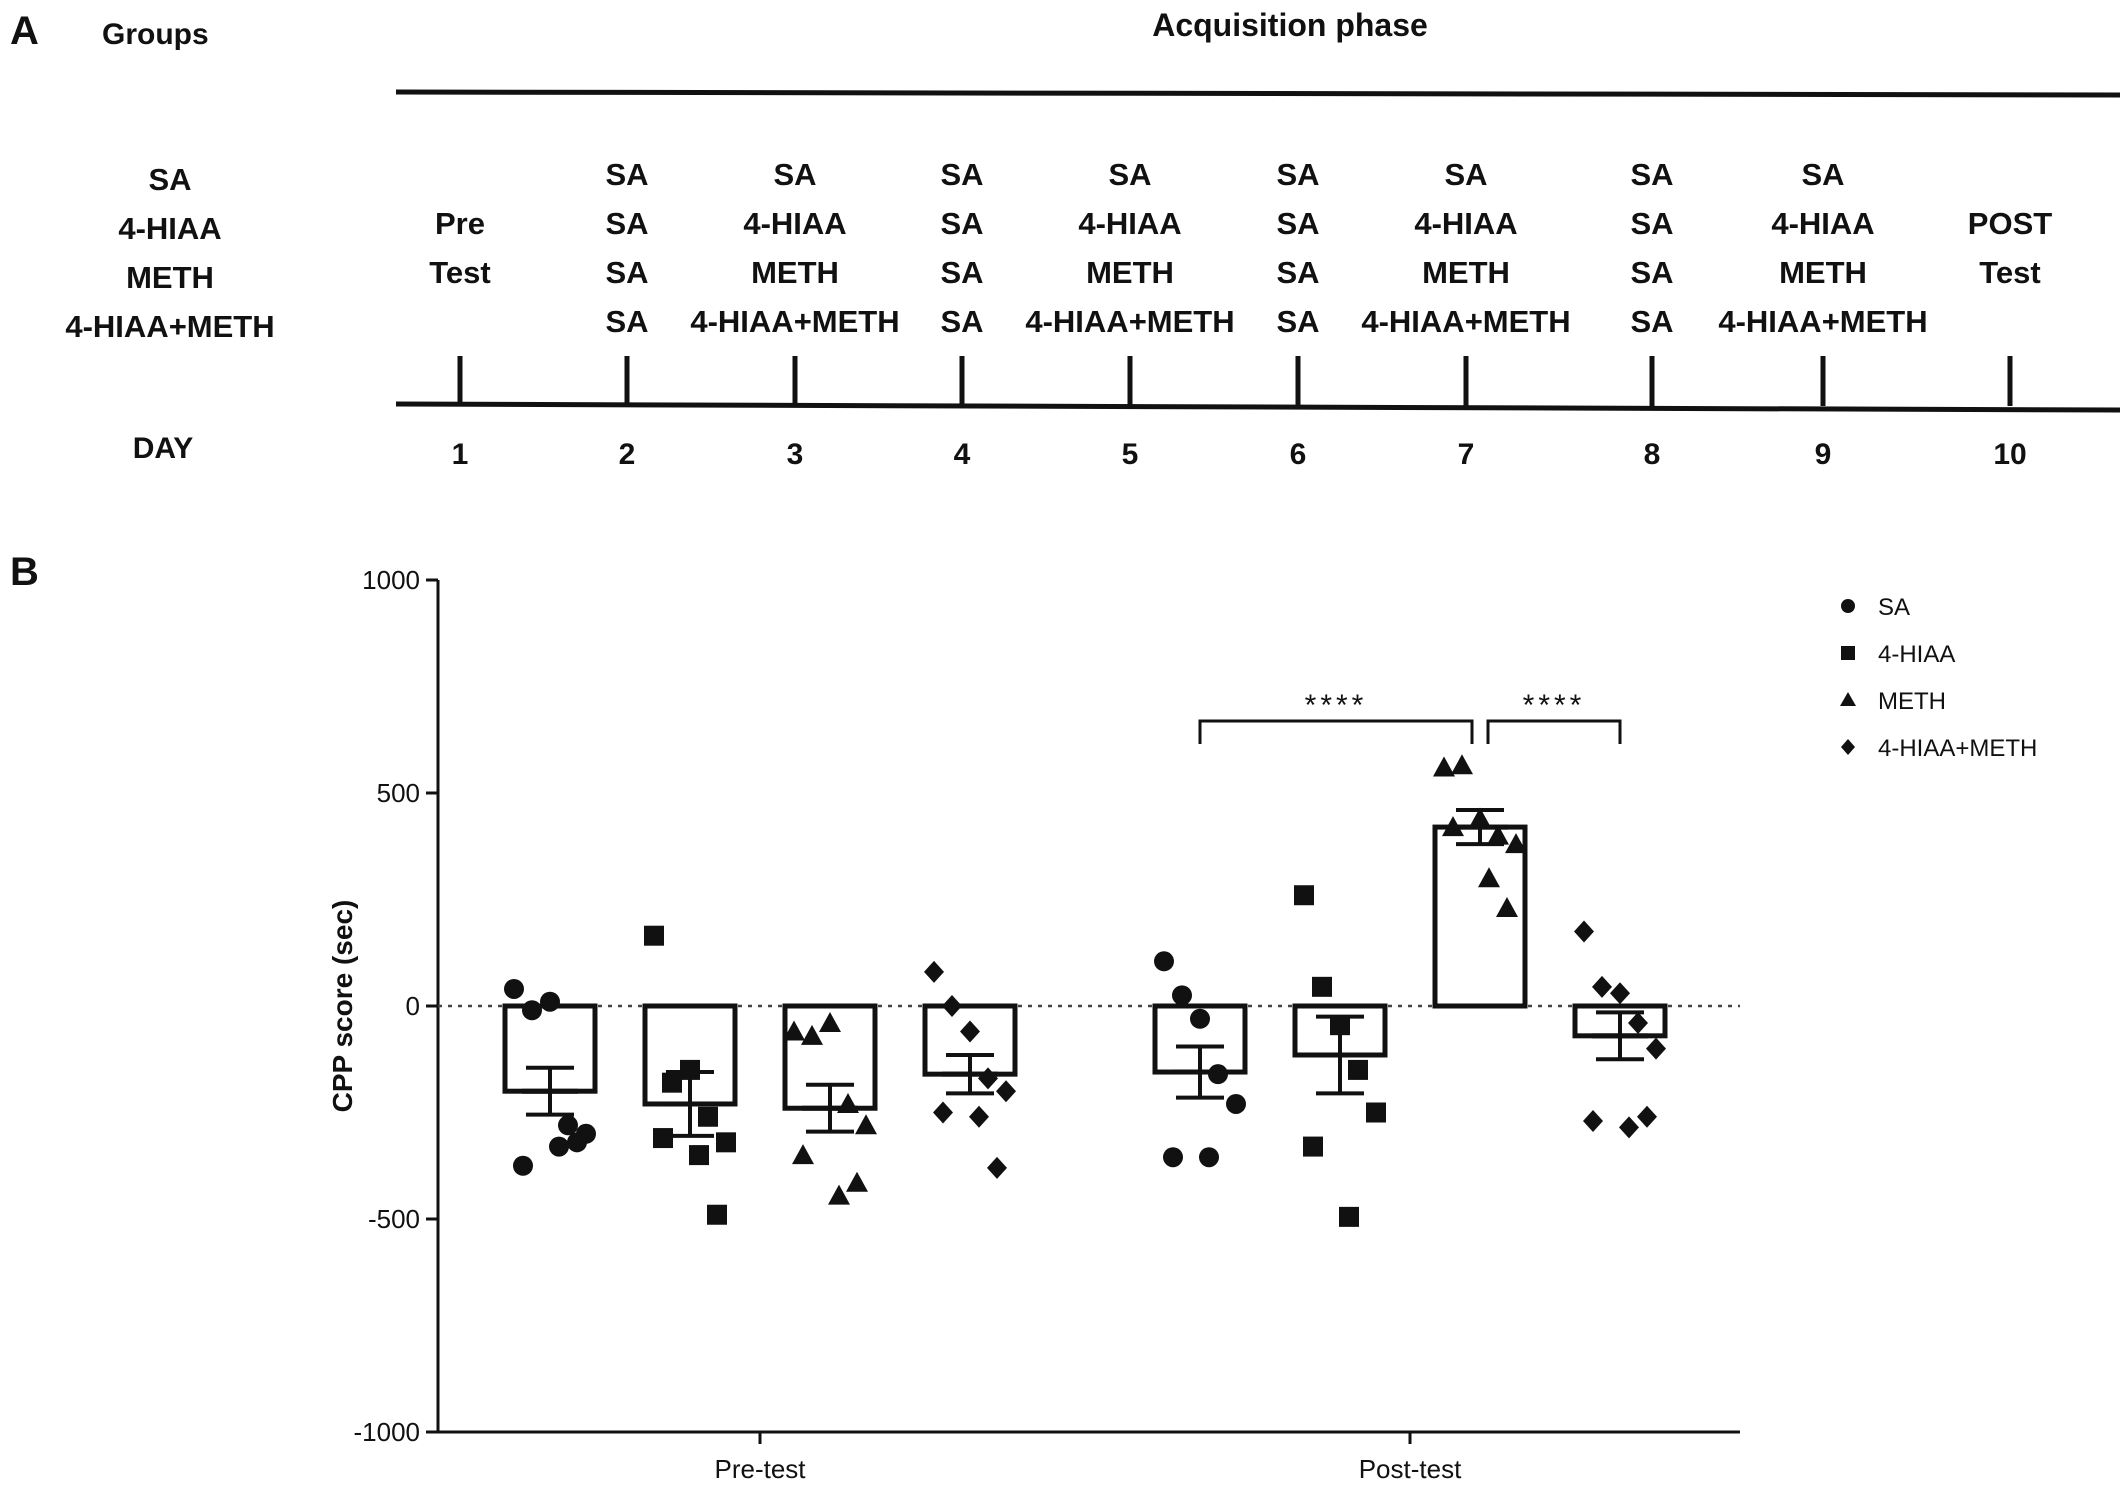 The image size is (2128, 1492). I want to click on day-9-treatment: SA, so click(1822, 174).